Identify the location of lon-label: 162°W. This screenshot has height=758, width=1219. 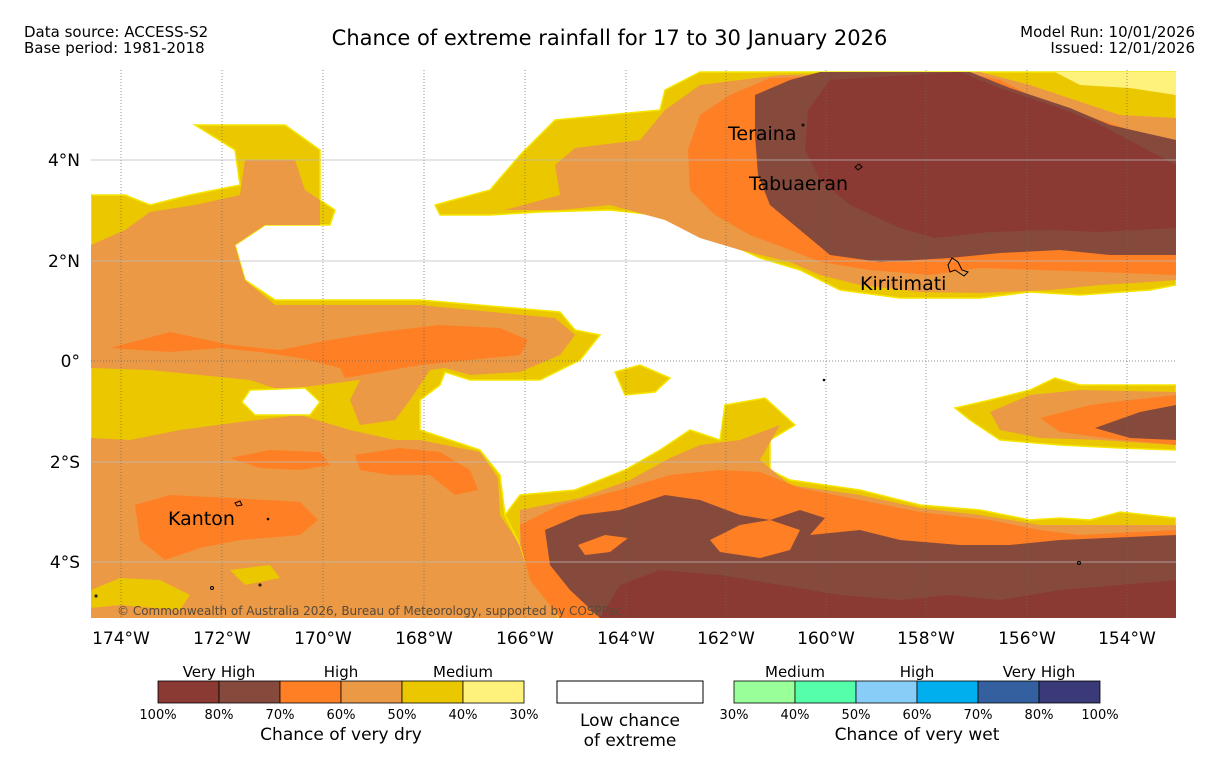
(726, 639).